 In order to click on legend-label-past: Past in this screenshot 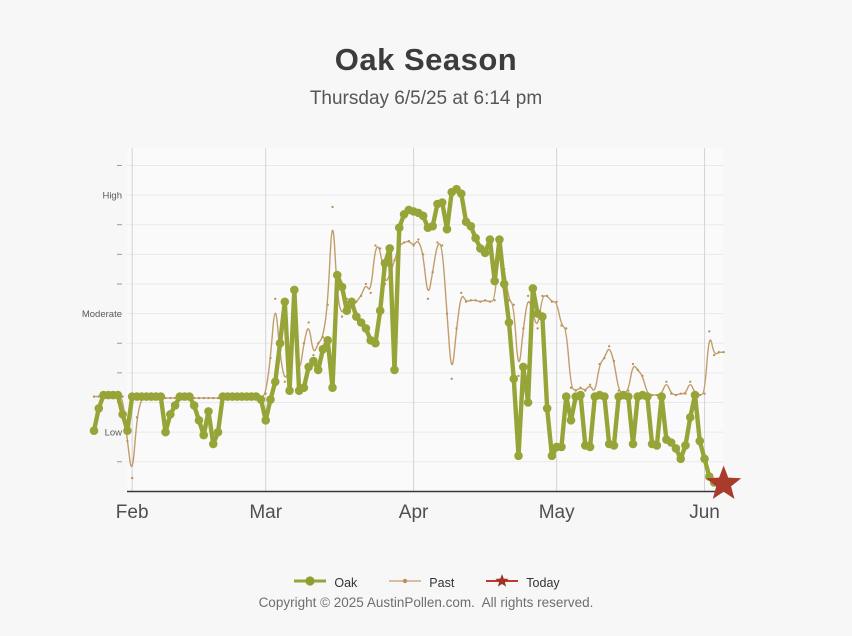, I will do `click(442, 583)`.